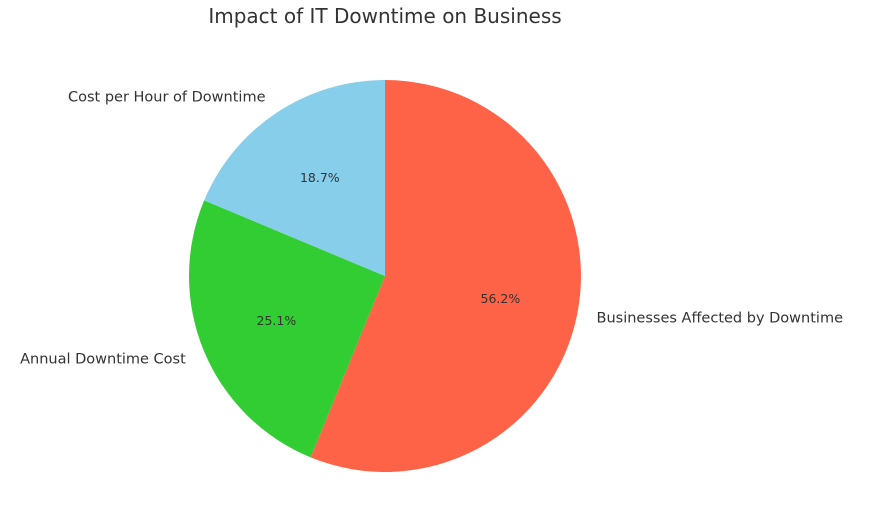 This screenshot has width=870, height=529. I want to click on slice-percent-1: 56.2%, so click(501, 298).